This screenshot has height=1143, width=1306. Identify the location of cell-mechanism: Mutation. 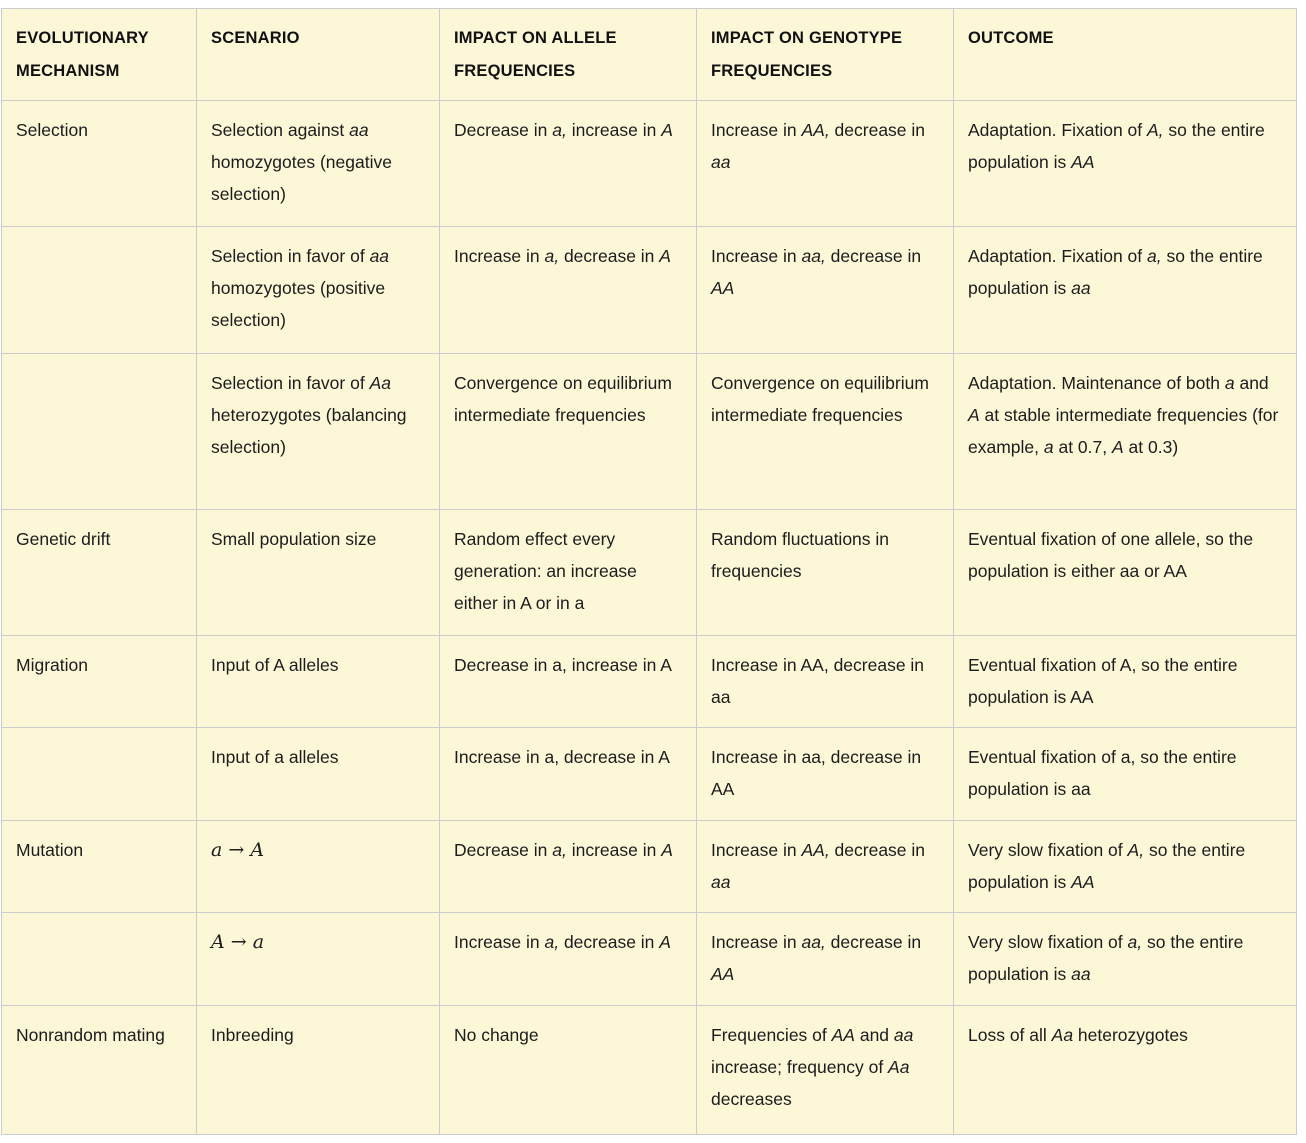
(99, 866).